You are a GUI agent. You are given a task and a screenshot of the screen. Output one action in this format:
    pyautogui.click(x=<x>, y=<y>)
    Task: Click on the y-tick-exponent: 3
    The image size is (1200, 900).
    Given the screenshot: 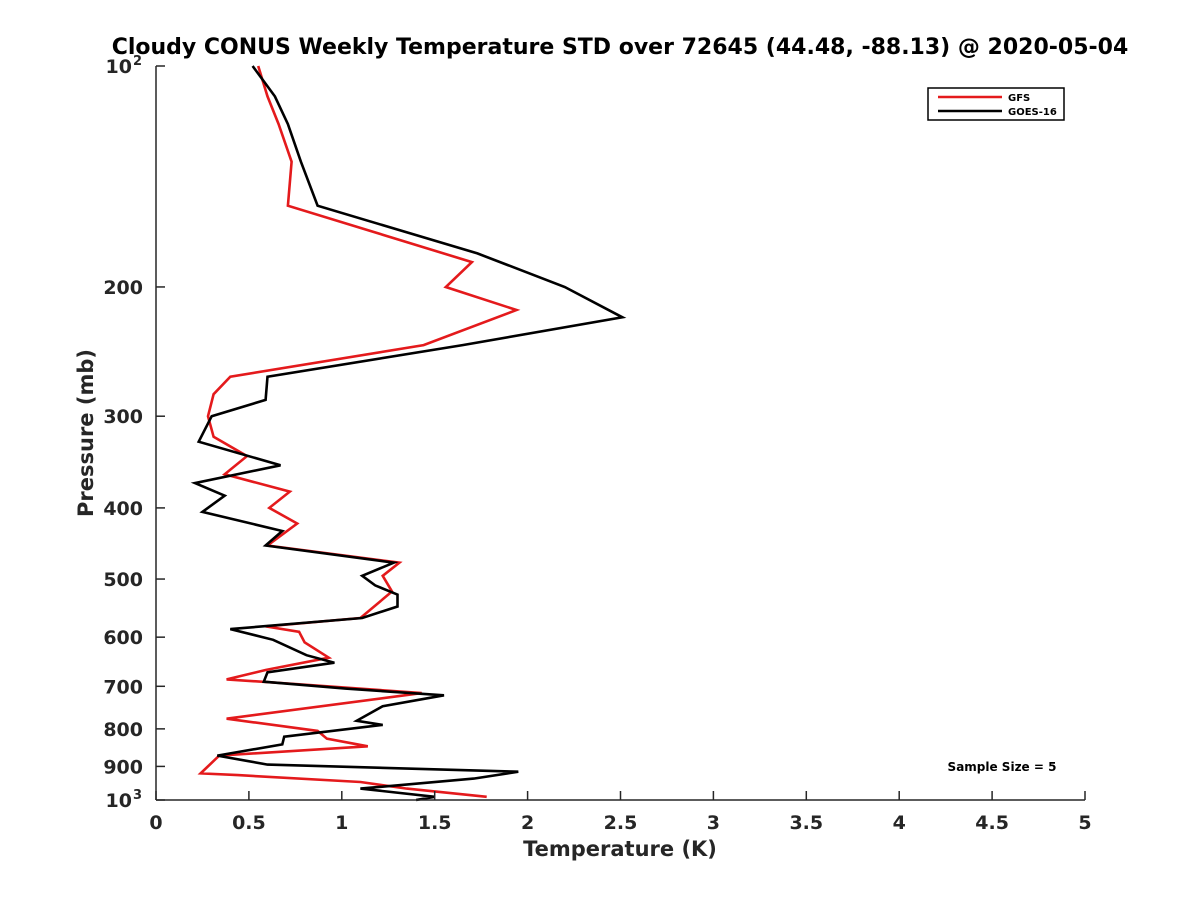 What is the action you would take?
    pyautogui.click(x=137, y=795)
    